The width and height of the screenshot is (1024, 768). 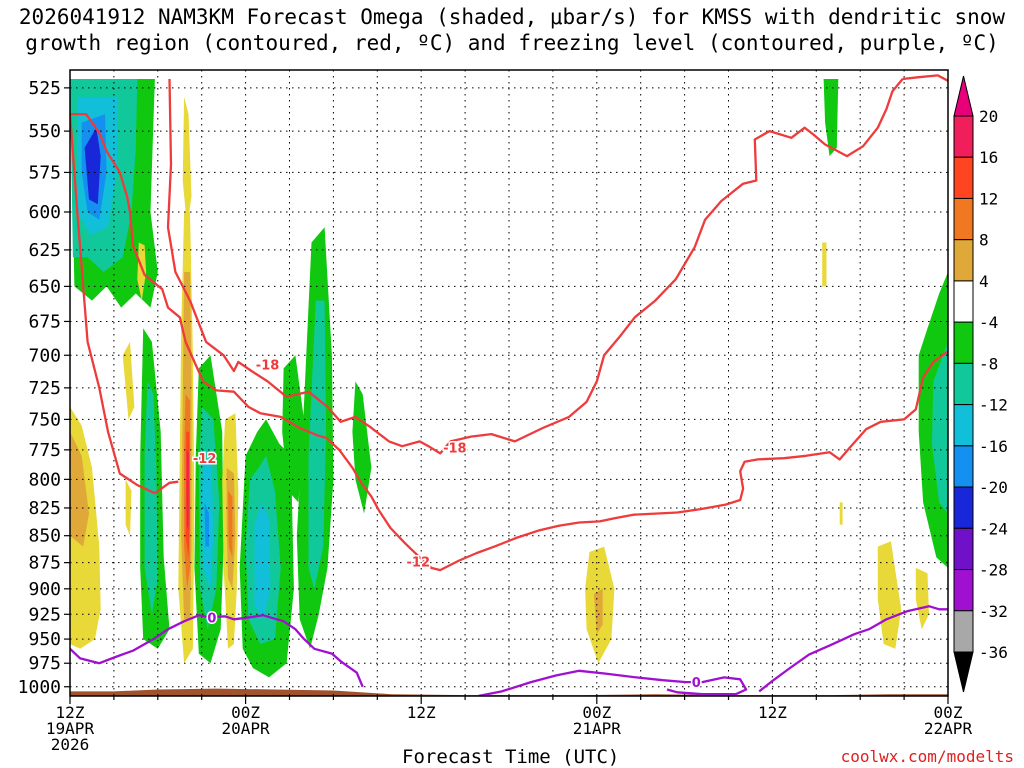 What do you see at coordinates (44, 663) in the screenshot?
I see `y-tick-label: 975` at bounding box center [44, 663].